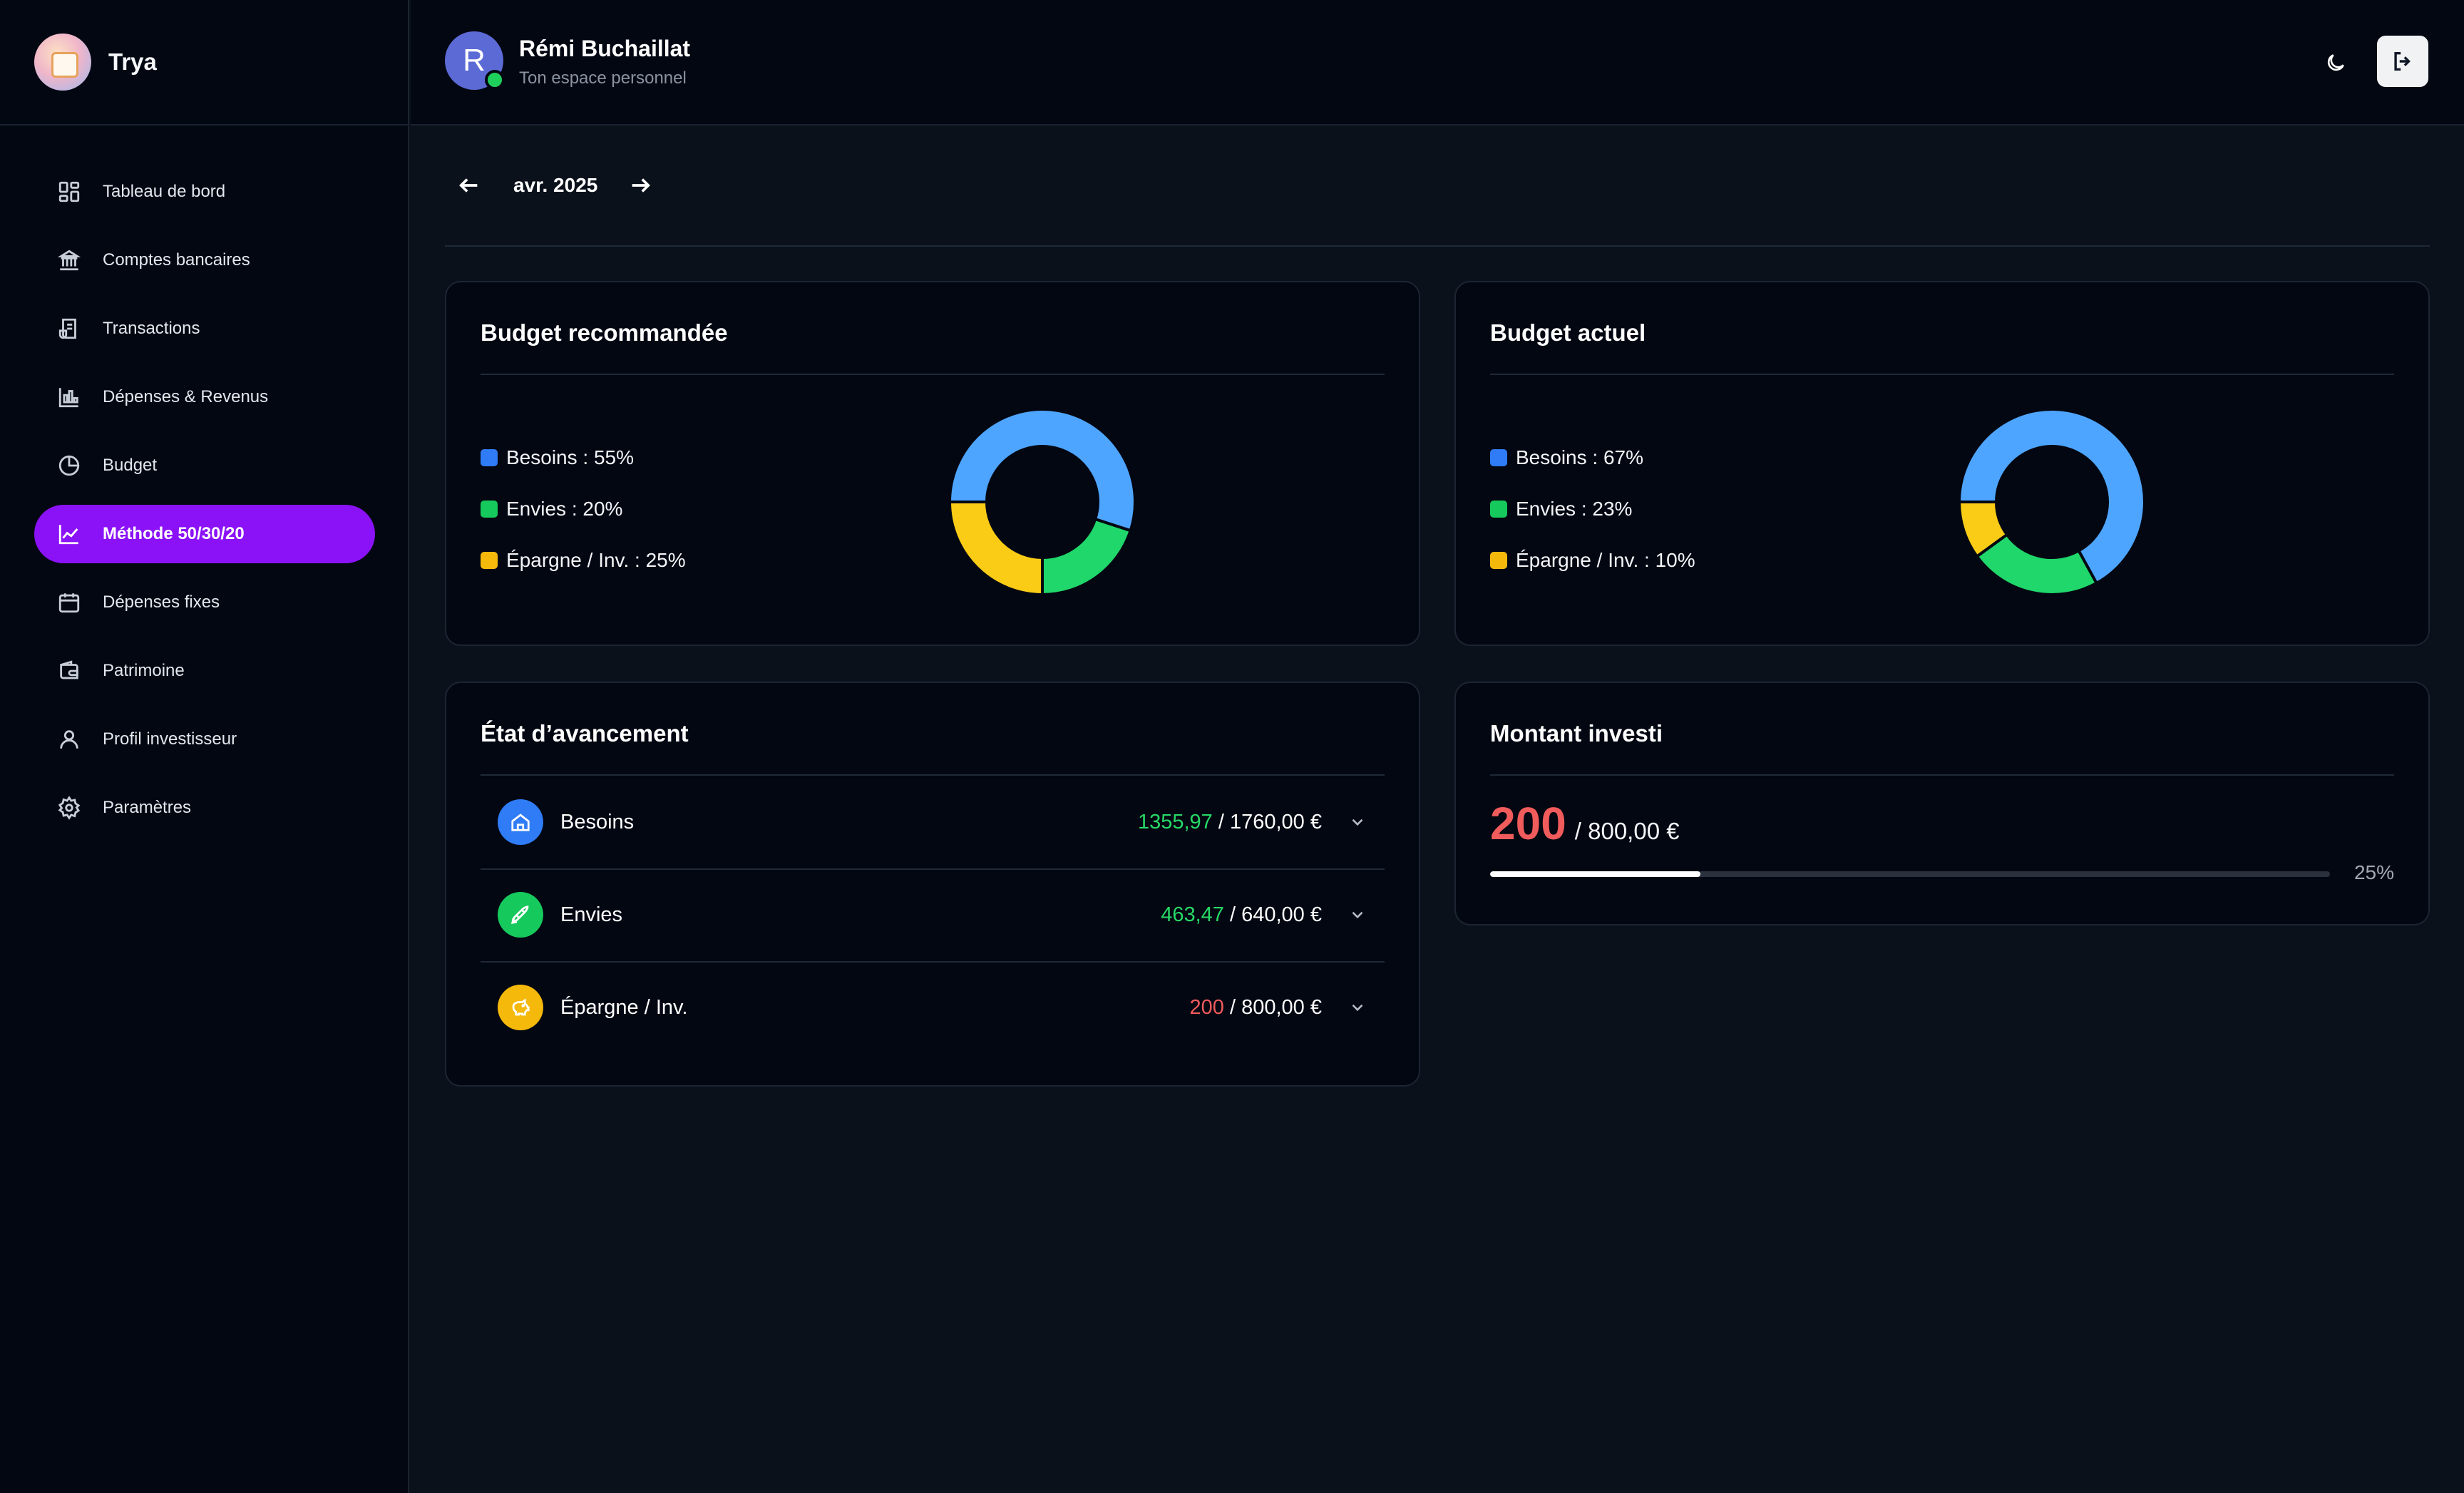 Image resolution: width=2464 pixels, height=1493 pixels. I want to click on legend-label: Épargne / Inv. : 25%, so click(596, 560).